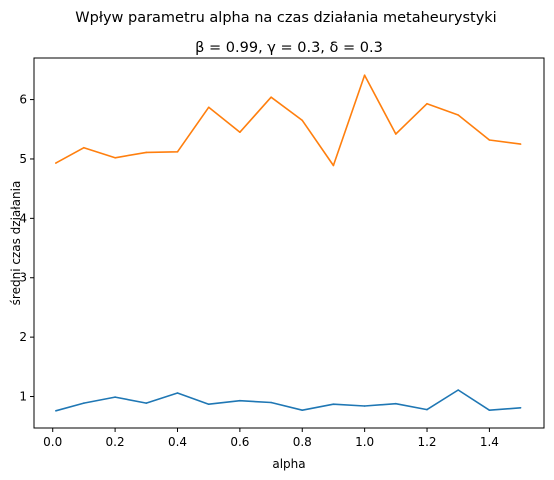 The height and width of the screenshot is (480, 554). Describe the element at coordinates (364, 442) in the screenshot. I see `x-tick-label: 1.0` at that location.